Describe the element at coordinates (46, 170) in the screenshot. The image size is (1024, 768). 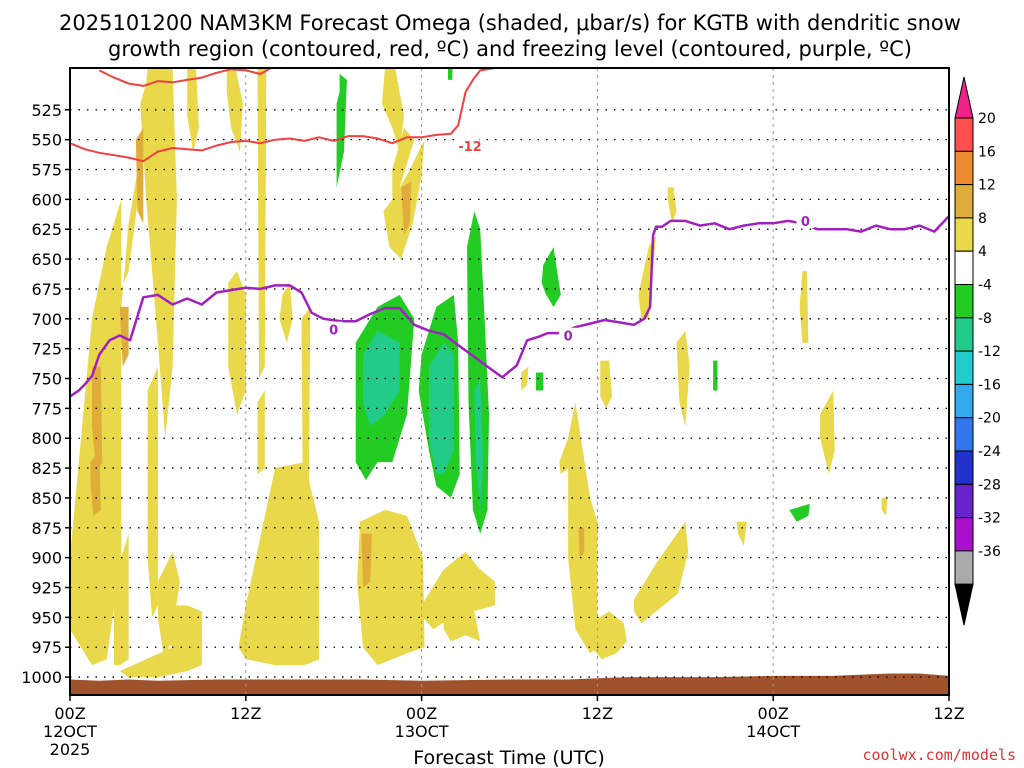
I see `y-tick-label-575: 575` at that location.